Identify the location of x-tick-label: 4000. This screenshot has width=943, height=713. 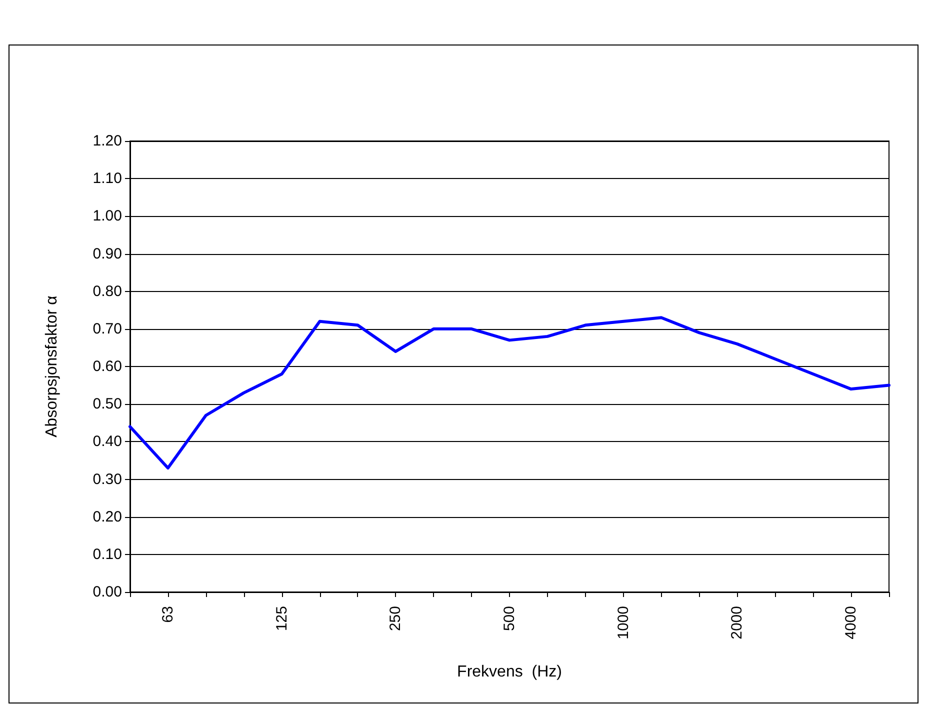
(851, 623).